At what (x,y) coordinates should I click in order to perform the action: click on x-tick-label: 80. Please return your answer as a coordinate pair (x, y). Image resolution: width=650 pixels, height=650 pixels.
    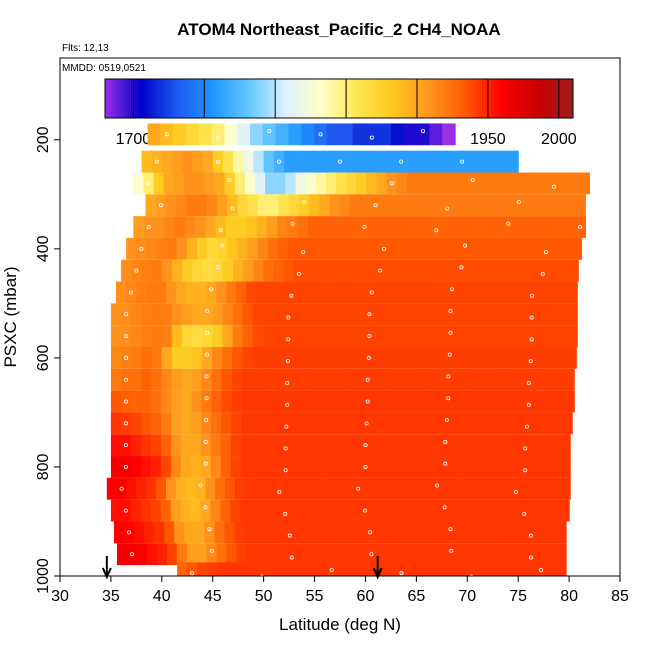
    Looking at the image, I should click on (569, 596).